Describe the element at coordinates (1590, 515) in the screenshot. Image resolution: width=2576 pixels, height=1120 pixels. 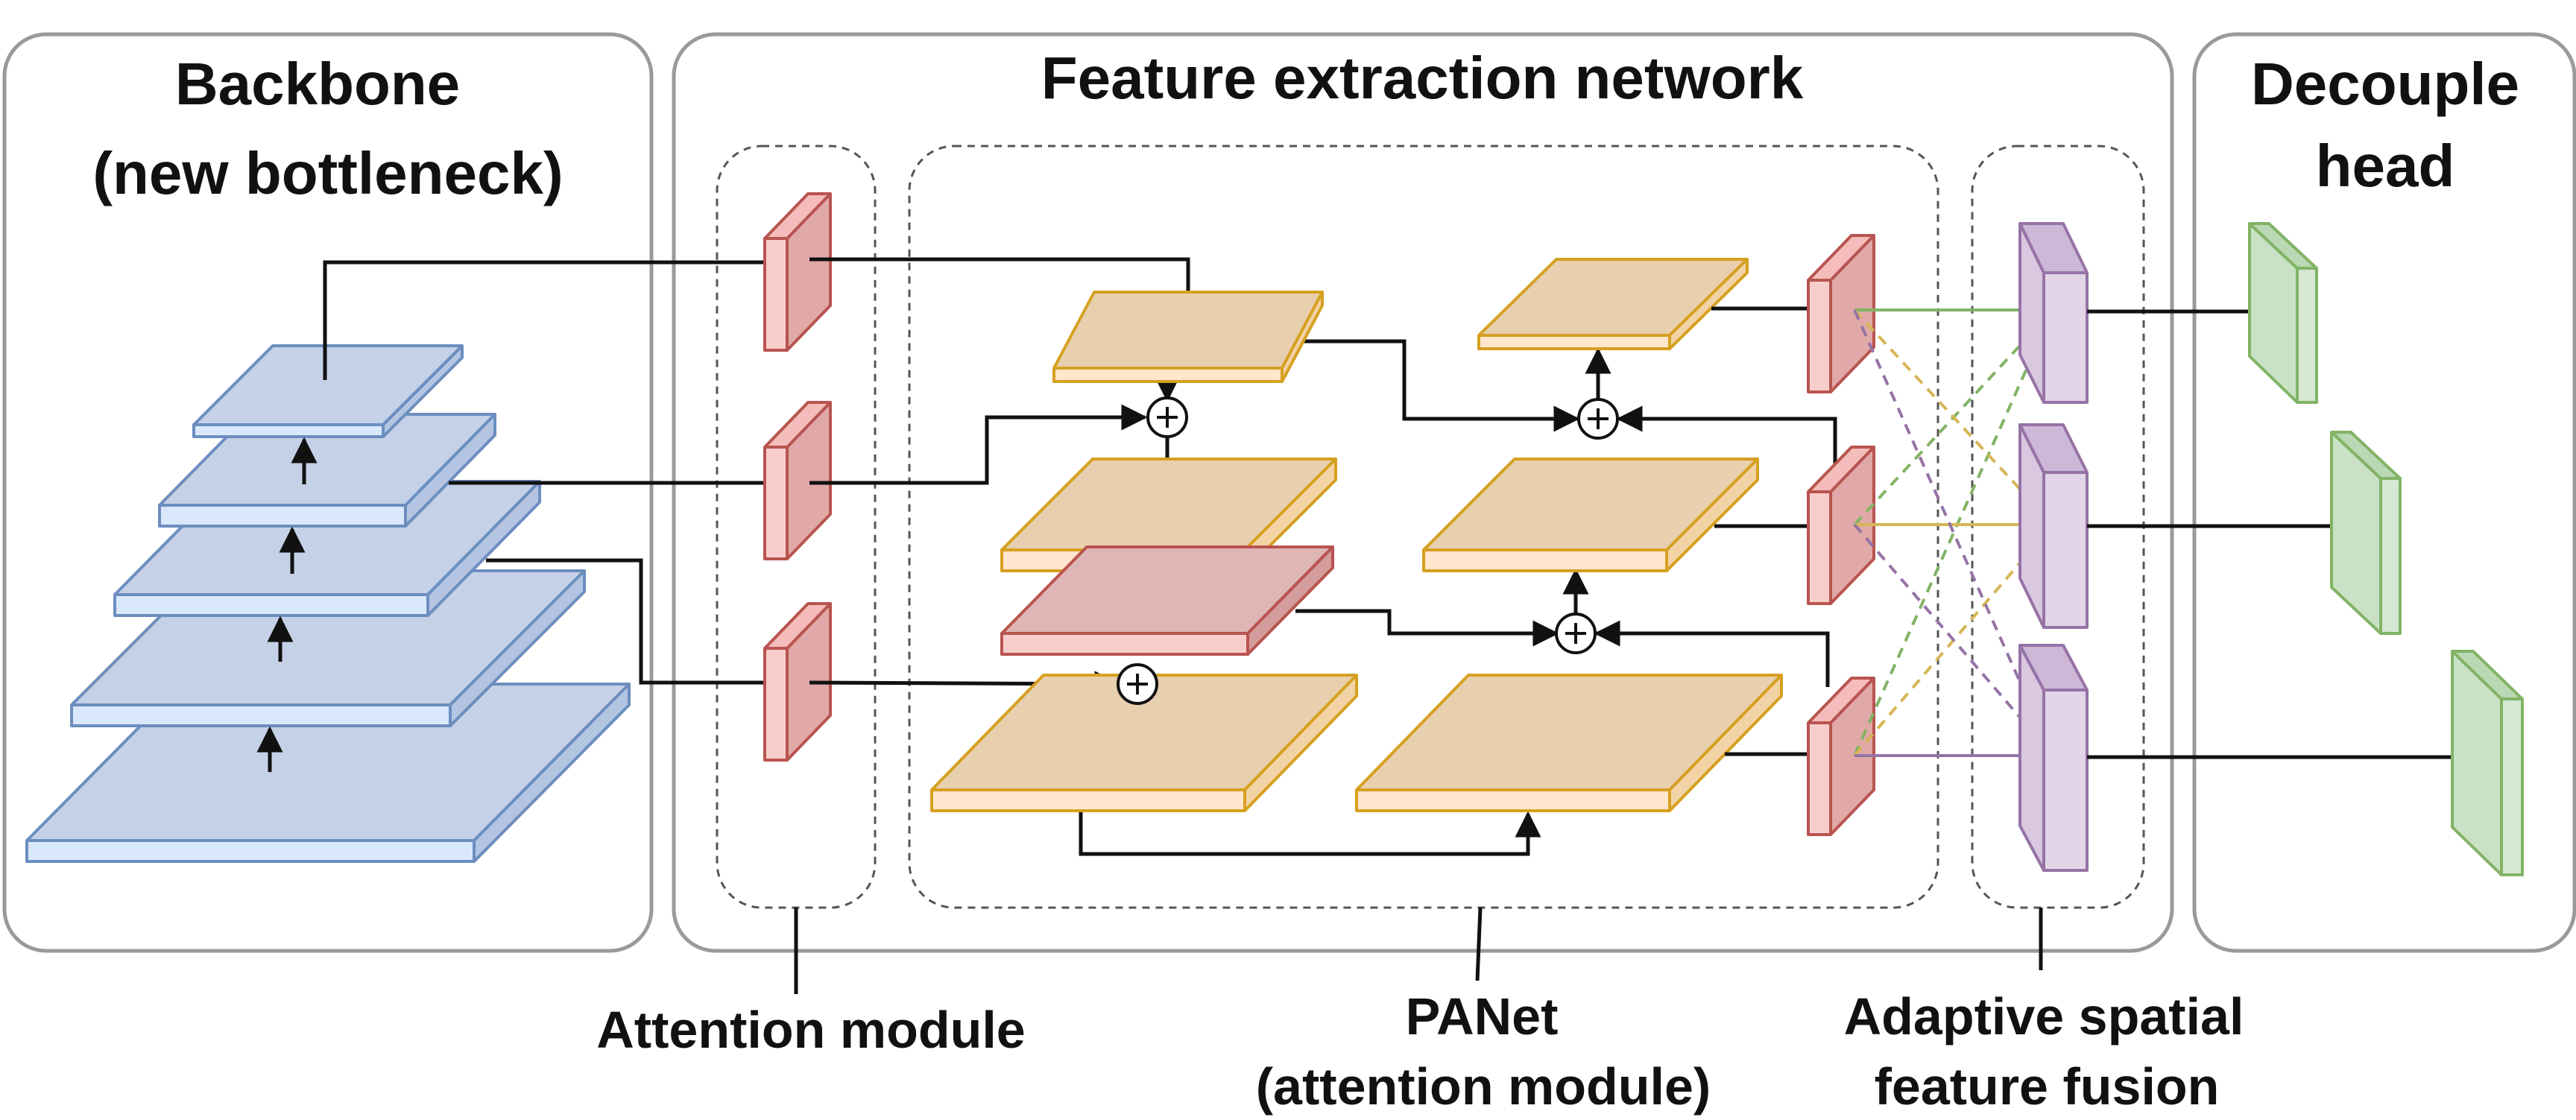
I see `panet-bottom-up-n4` at that location.